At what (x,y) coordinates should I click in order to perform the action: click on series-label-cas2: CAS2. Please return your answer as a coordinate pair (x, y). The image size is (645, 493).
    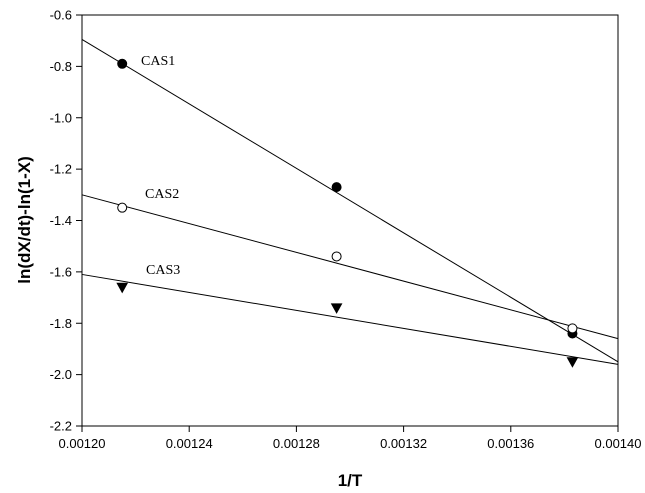
    Looking at the image, I should click on (162, 194).